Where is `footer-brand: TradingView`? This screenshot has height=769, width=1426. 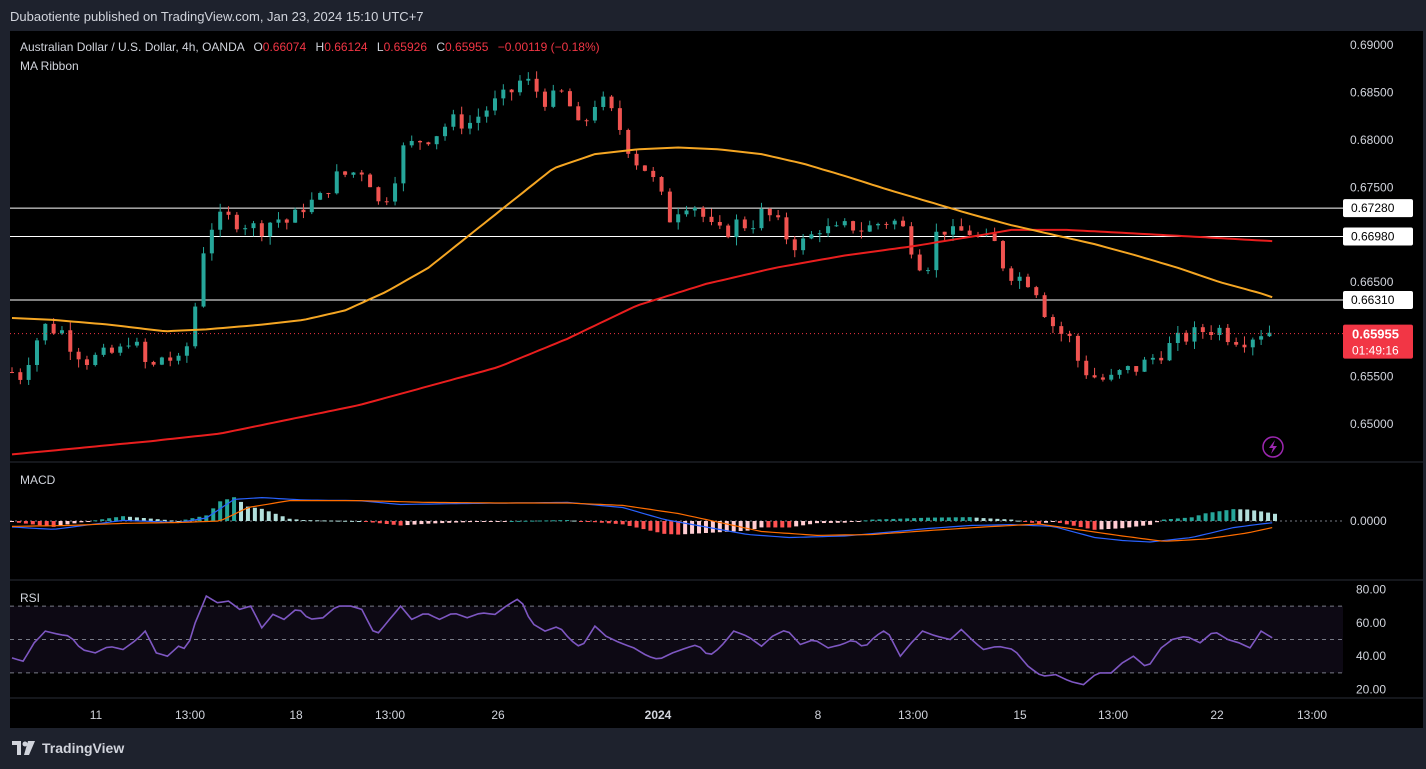
footer-brand: TradingView is located at coordinates (68, 748).